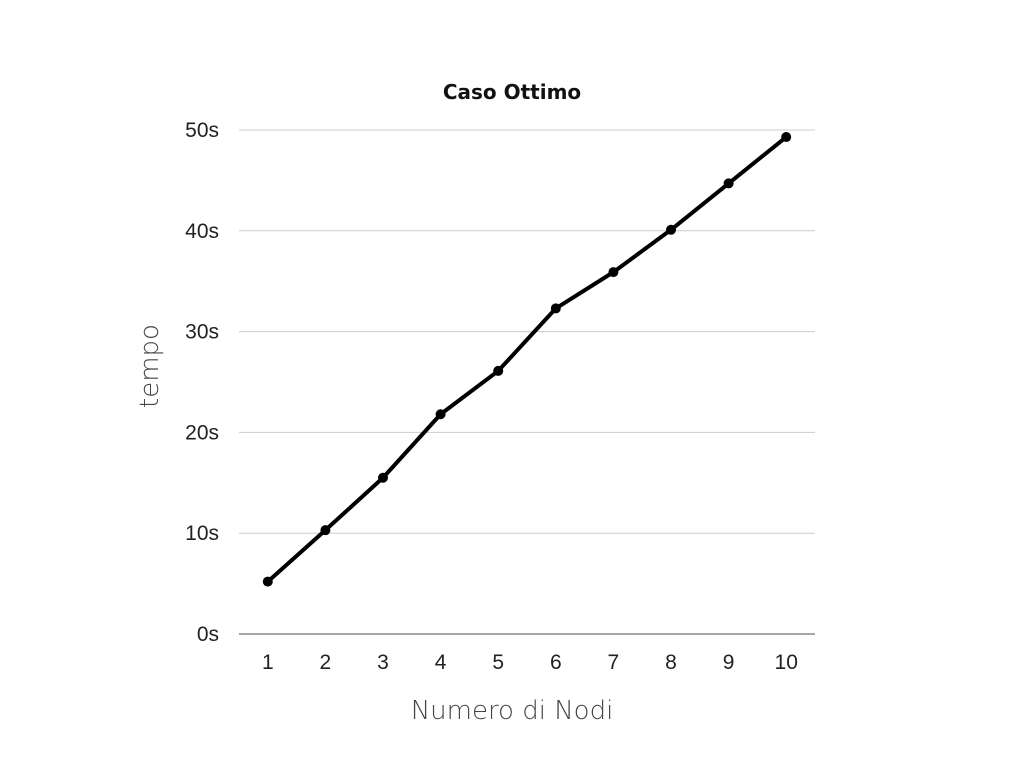 This screenshot has height=768, width=1024. What do you see at coordinates (383, 662) in the screenshot?
I see `x-tick-label: 3` at bounding box center [383, 662].